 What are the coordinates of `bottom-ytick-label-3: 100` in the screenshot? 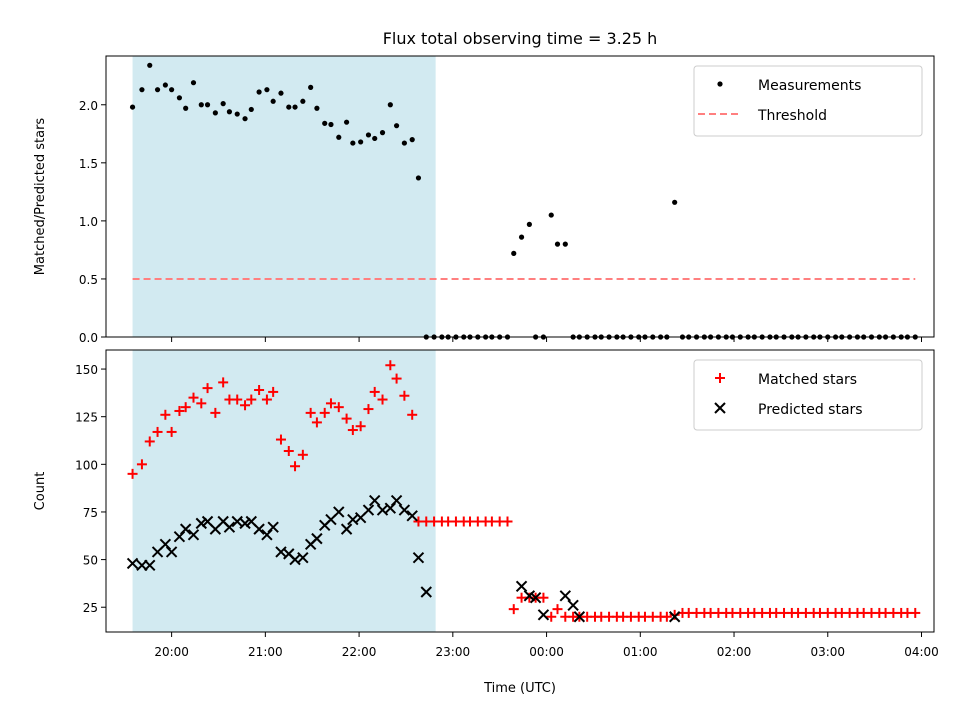 It's located at (86, 465).